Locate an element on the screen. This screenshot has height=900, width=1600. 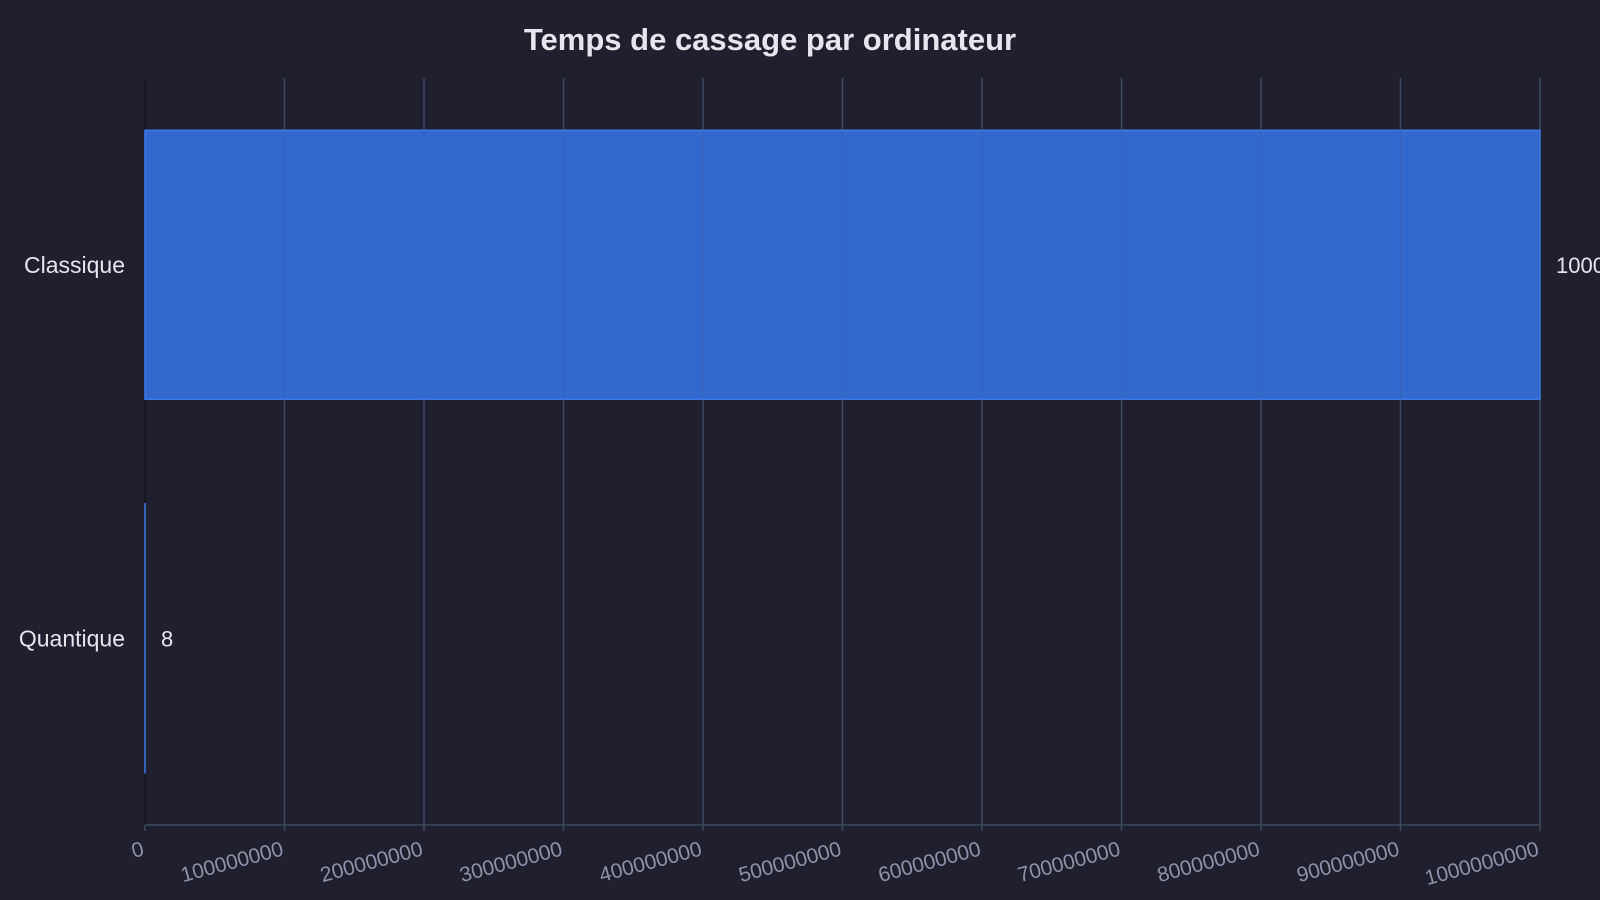
value-label-quantique: 8 is located at coordinates (167, 638).